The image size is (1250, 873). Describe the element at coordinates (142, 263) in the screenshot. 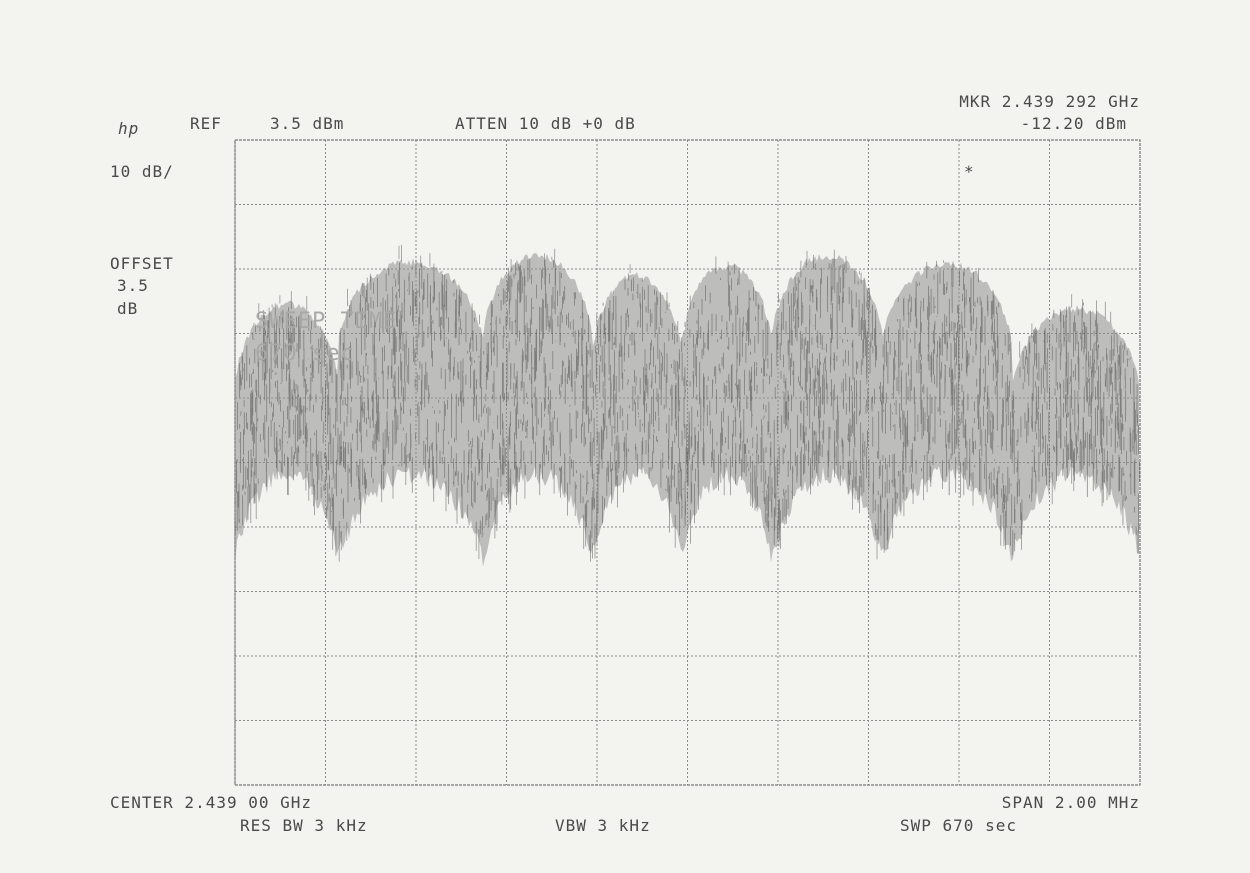

I see `offset-label: OFFSET` at that location.